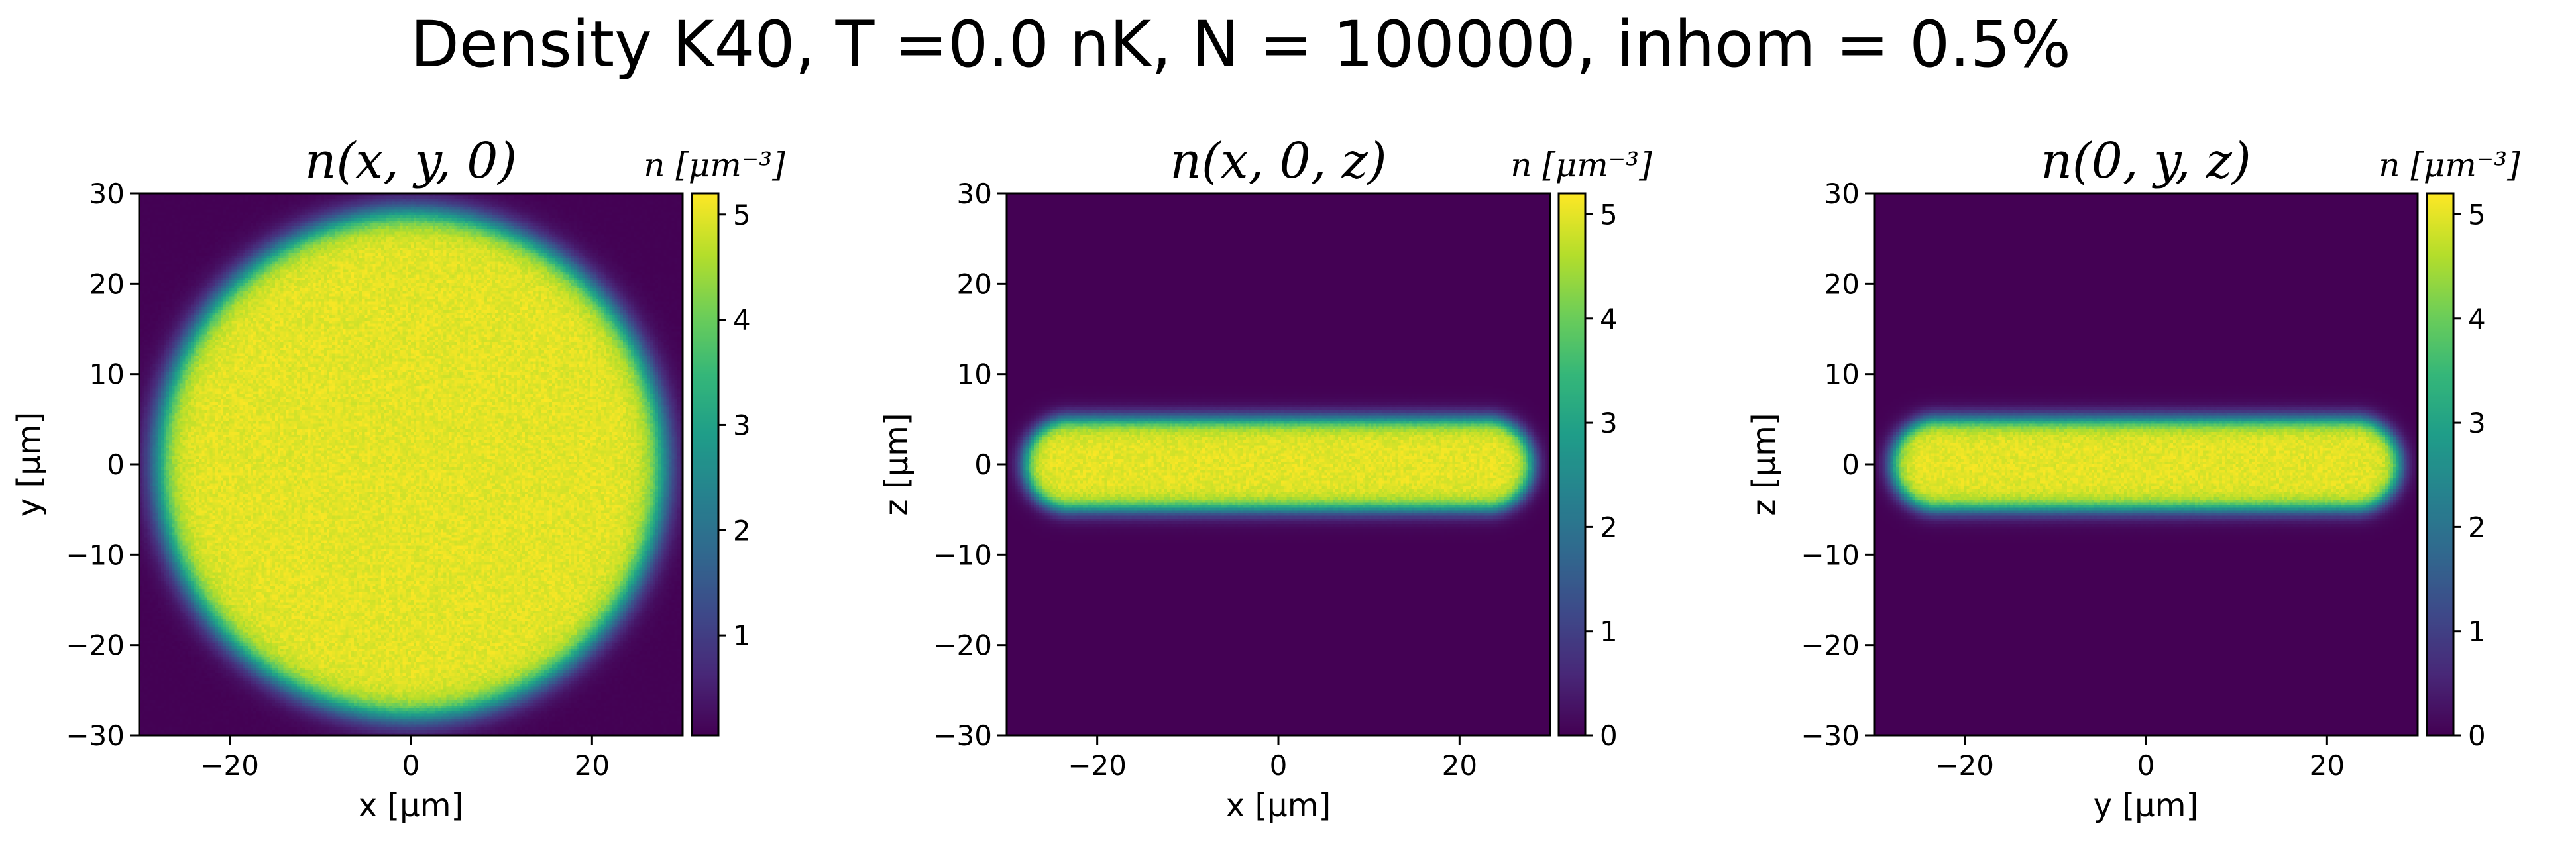 This screenshot has width=2576, height=842. Describe the element at coordinates (1842, 374) in the screenshot. I see `y-tick-label-3-2: 10` at that location.